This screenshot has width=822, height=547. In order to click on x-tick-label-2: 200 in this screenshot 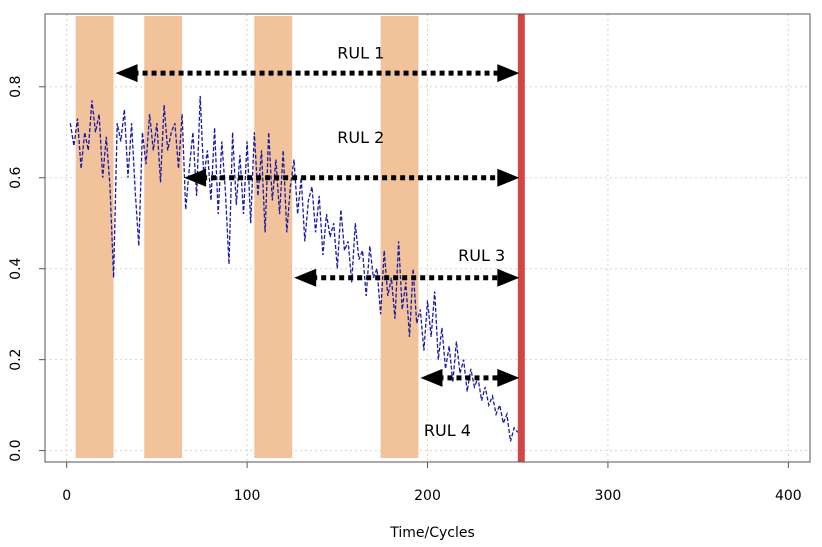, I will do `click(427, 496)`.